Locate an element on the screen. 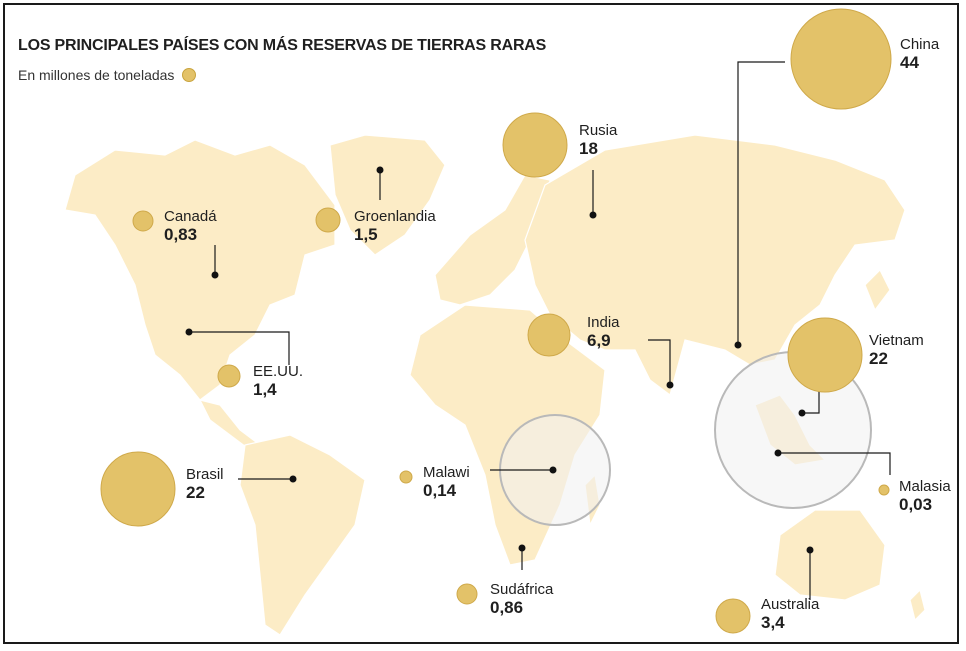  country-value: 1,5 is located at coordinates (366, 235).